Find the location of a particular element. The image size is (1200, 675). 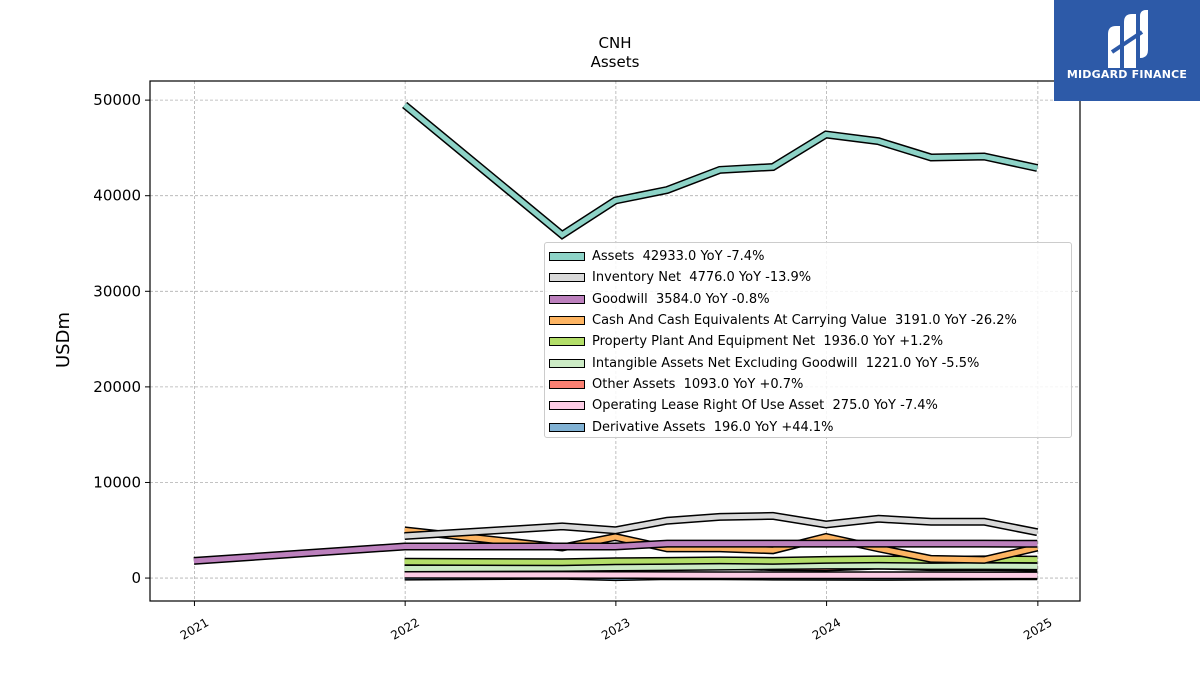

y-tick-label: 50000 is located at coordinates (117, 100).